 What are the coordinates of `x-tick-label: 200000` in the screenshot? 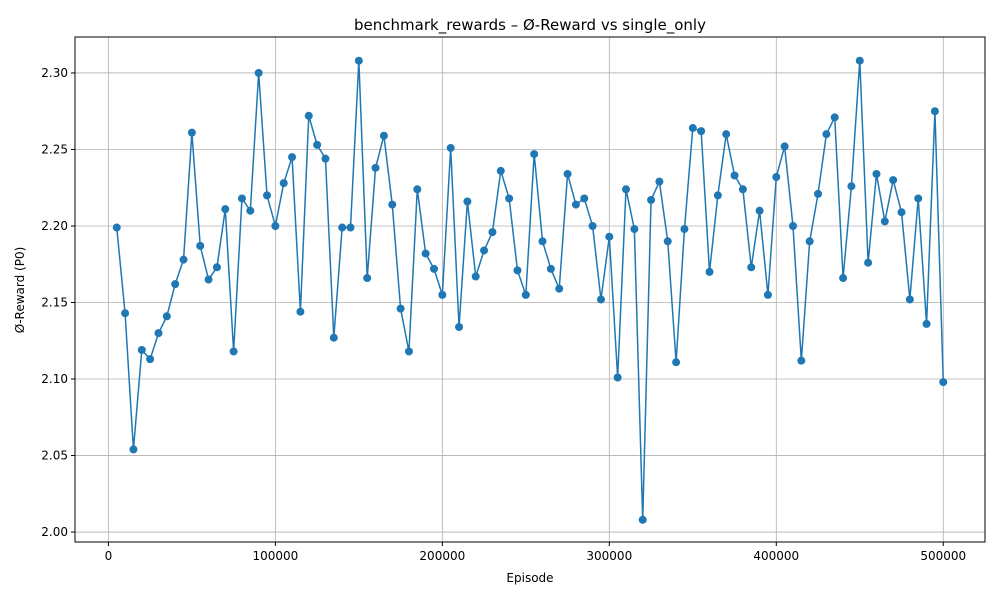 It's located at (442, 556).